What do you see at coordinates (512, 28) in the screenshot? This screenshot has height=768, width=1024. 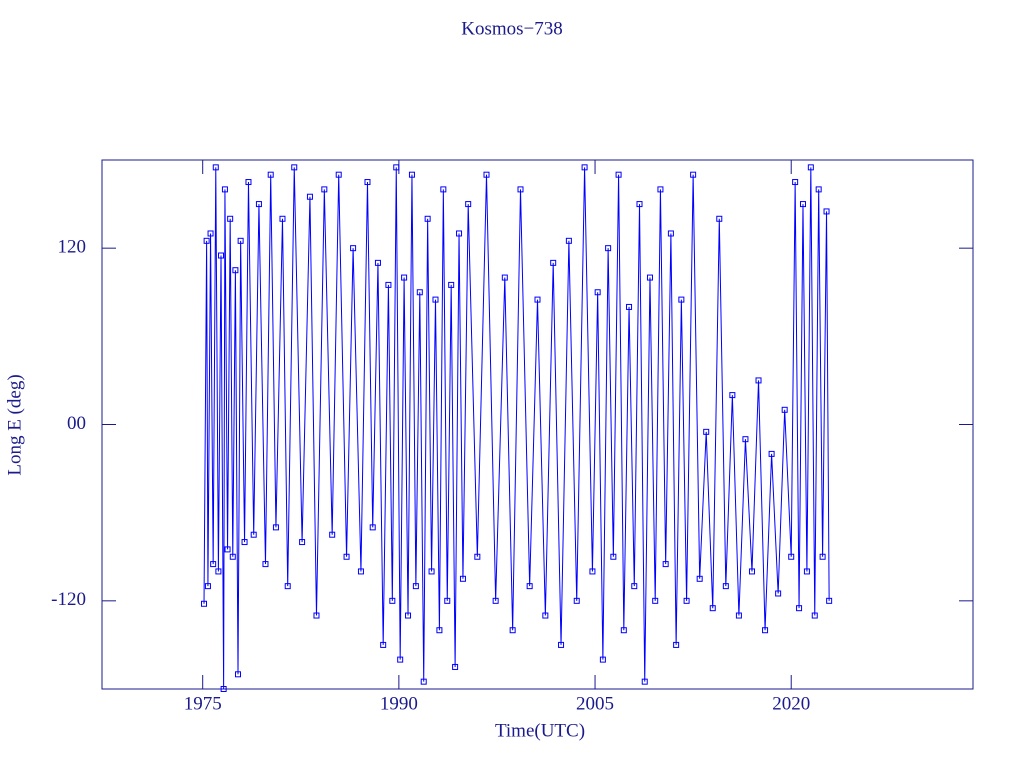 I see `chart-title: Kosmos−738` at bounding box center [512, 28].